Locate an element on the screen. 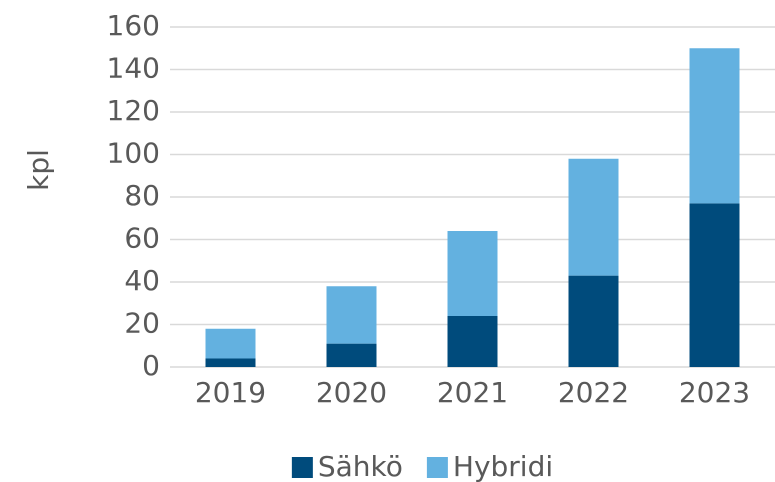  legend-label: Hybridi is located at coordinates (503, 466).